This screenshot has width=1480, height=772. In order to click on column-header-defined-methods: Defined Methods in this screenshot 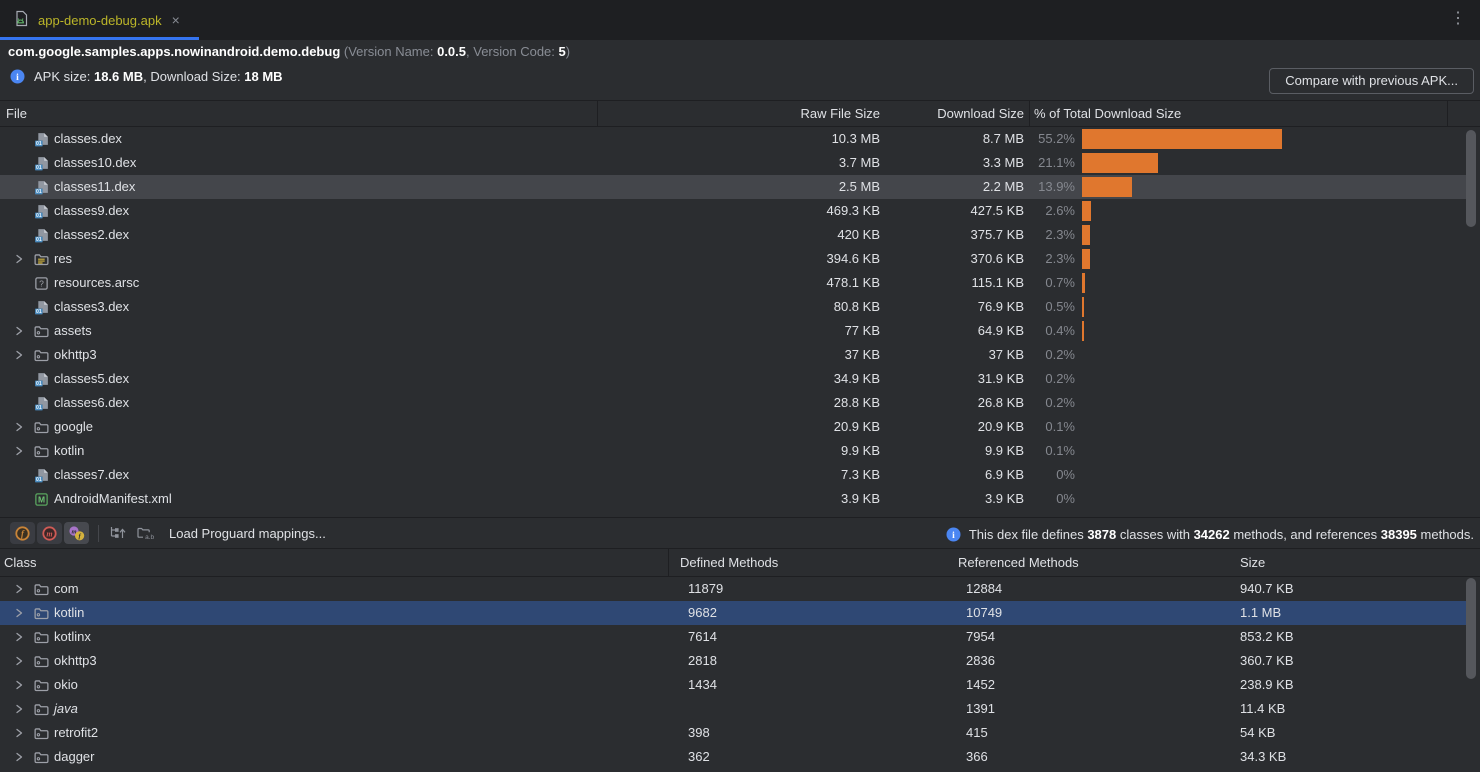, I will do `click(729, 562)`.